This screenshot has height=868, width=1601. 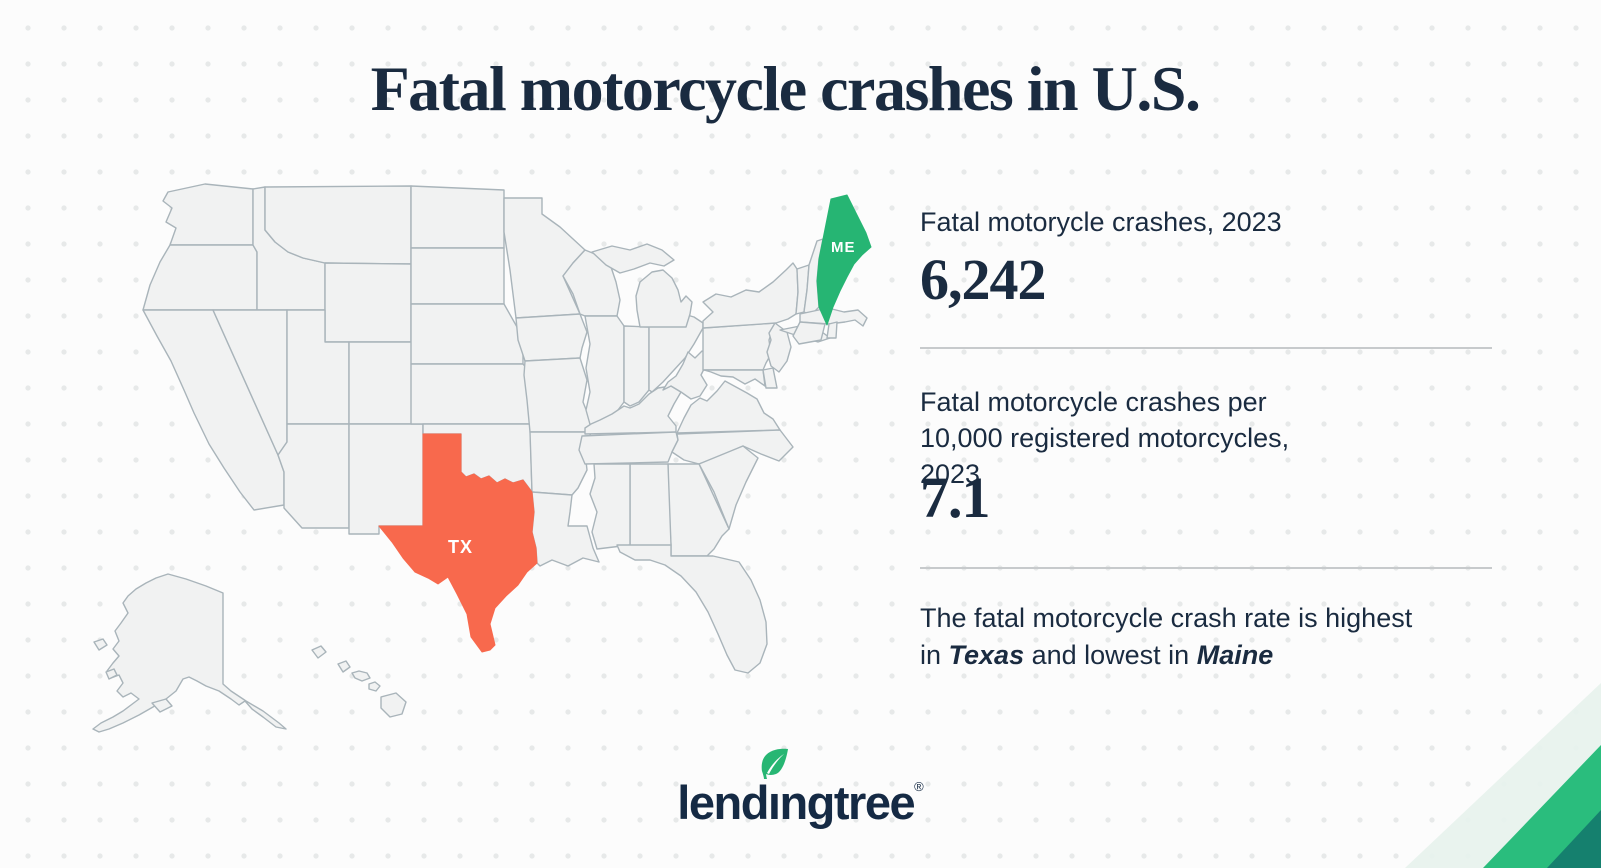 I want to click on lendingtree-wordmark: lendıngtree®, so click(x=800, y=789).